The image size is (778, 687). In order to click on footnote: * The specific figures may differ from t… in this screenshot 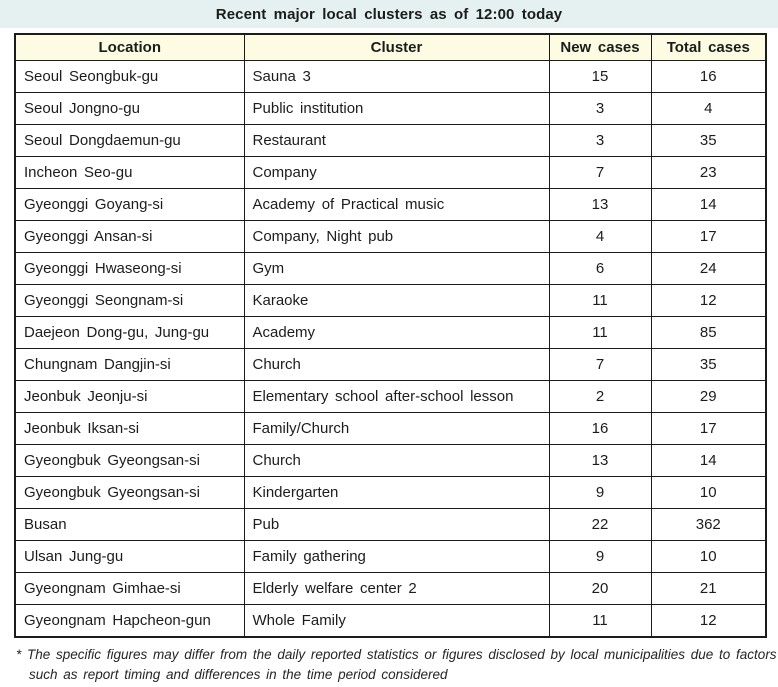, I will do `click(396, 665)`.